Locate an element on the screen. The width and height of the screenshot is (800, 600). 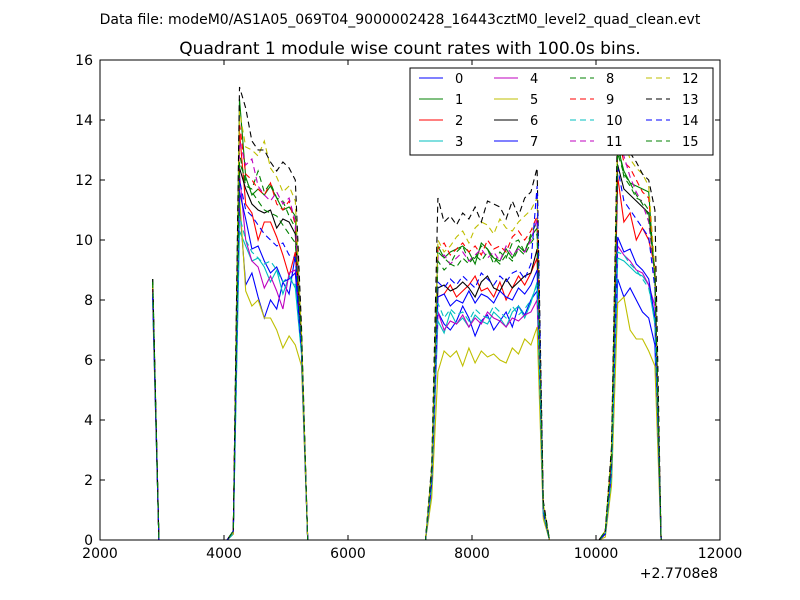
y-tick-label: 0 is located at coordinates (88, 541).